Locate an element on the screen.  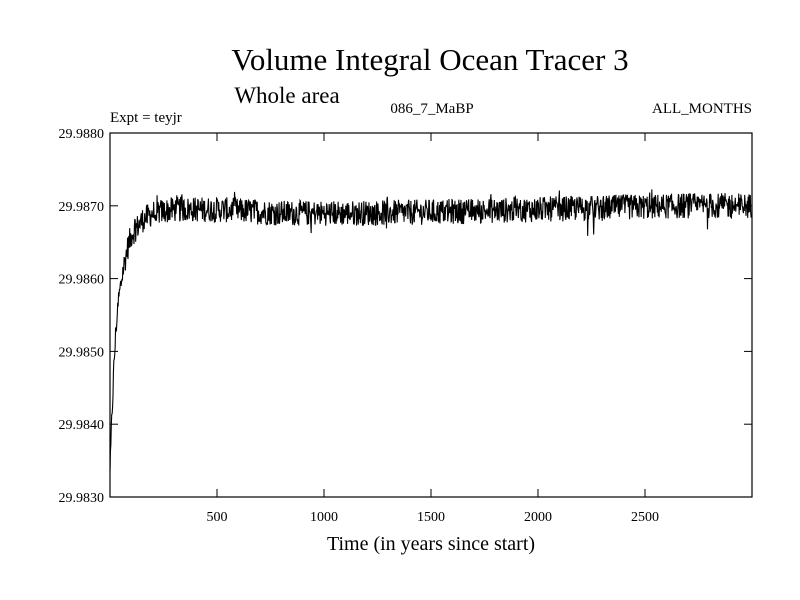
run-id-label: 086_7_MaBP is located at coordinates (431, 109).